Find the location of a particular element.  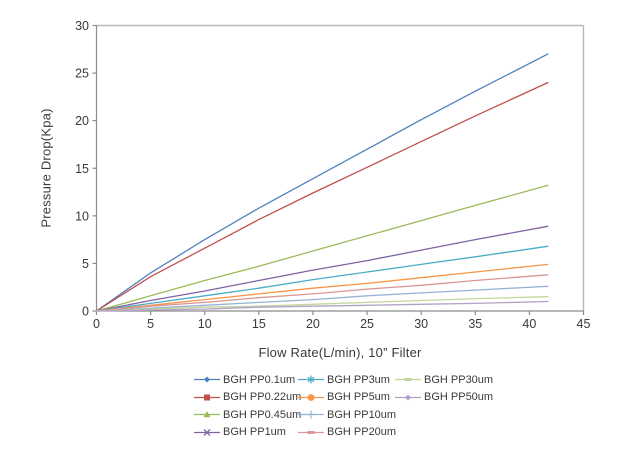

series-line-bgh-pp50um is located at coordinates (322, 306).